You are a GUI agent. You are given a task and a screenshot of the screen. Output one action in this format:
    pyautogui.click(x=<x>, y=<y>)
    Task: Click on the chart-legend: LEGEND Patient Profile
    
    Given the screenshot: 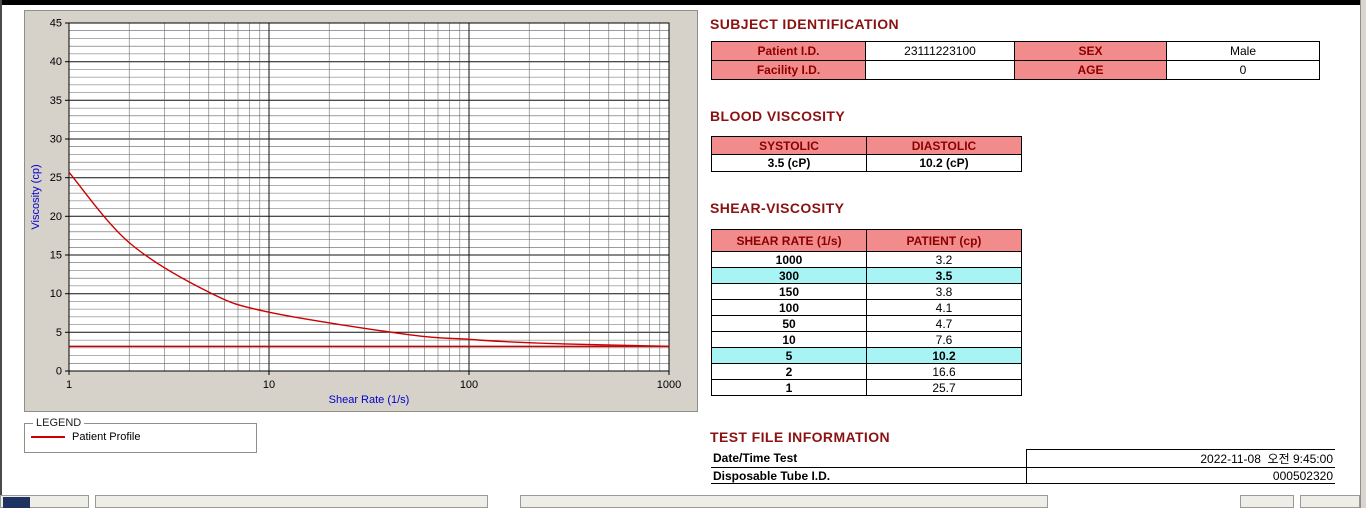 What is the action you would take?
    pyautogui.click(x=140, y=435)
    